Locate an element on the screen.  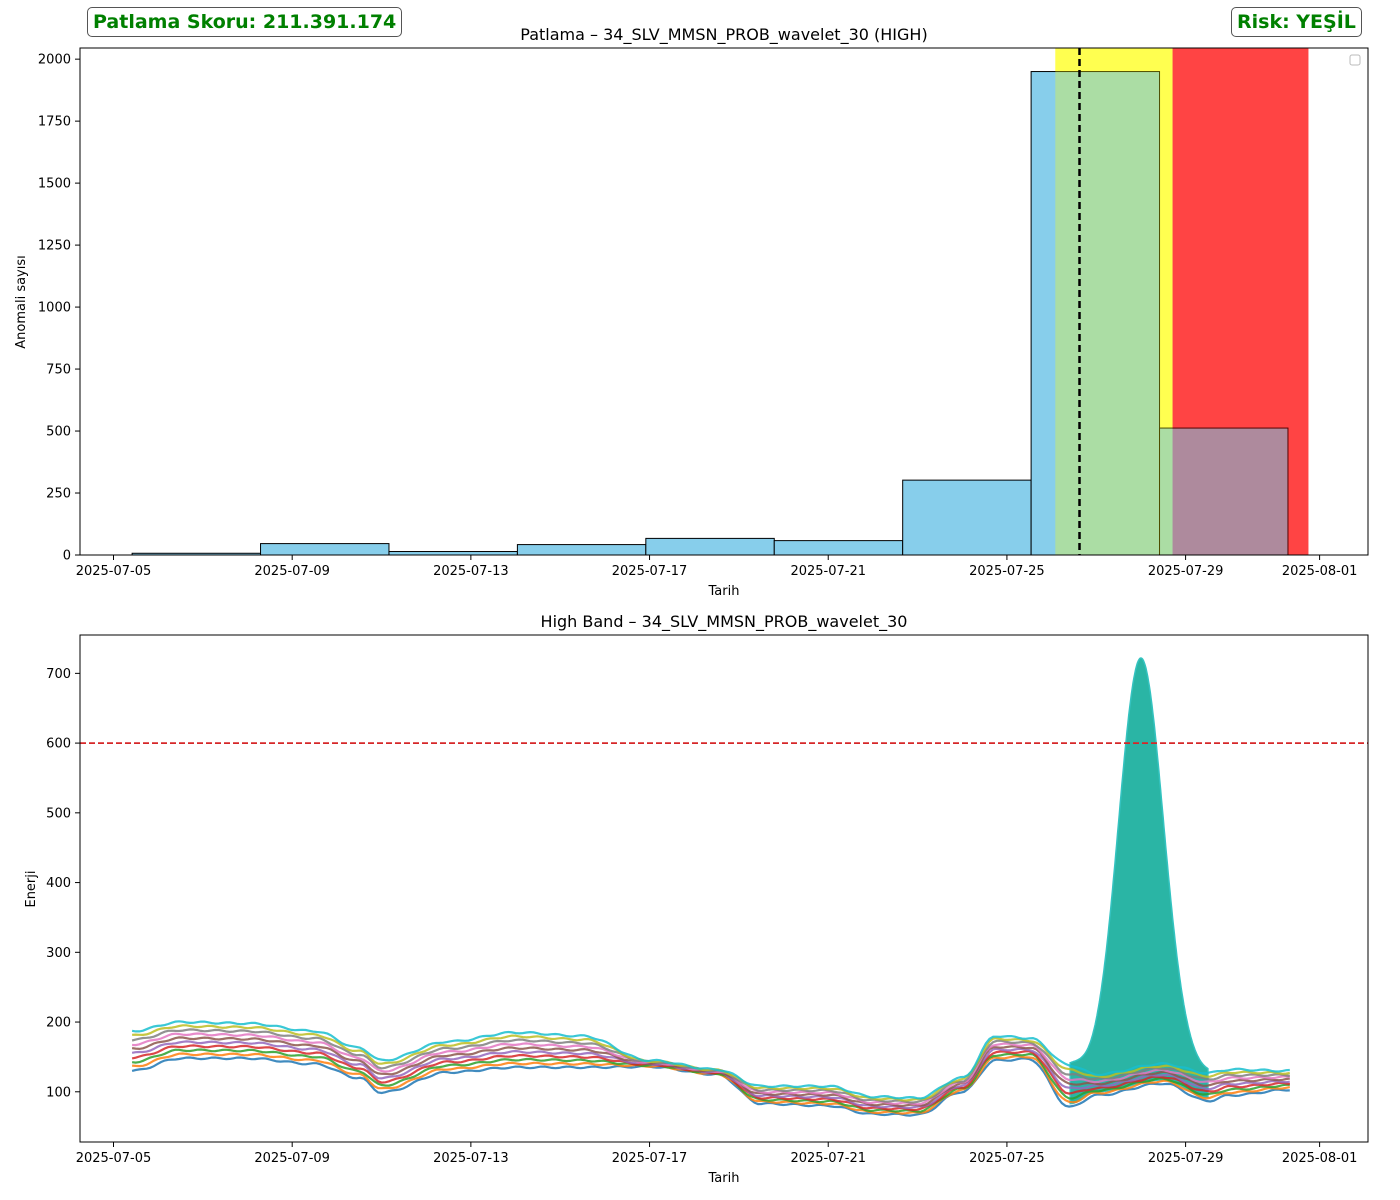
risk-label: Risk: YEŞİL is located at coordinates (1296, 22).